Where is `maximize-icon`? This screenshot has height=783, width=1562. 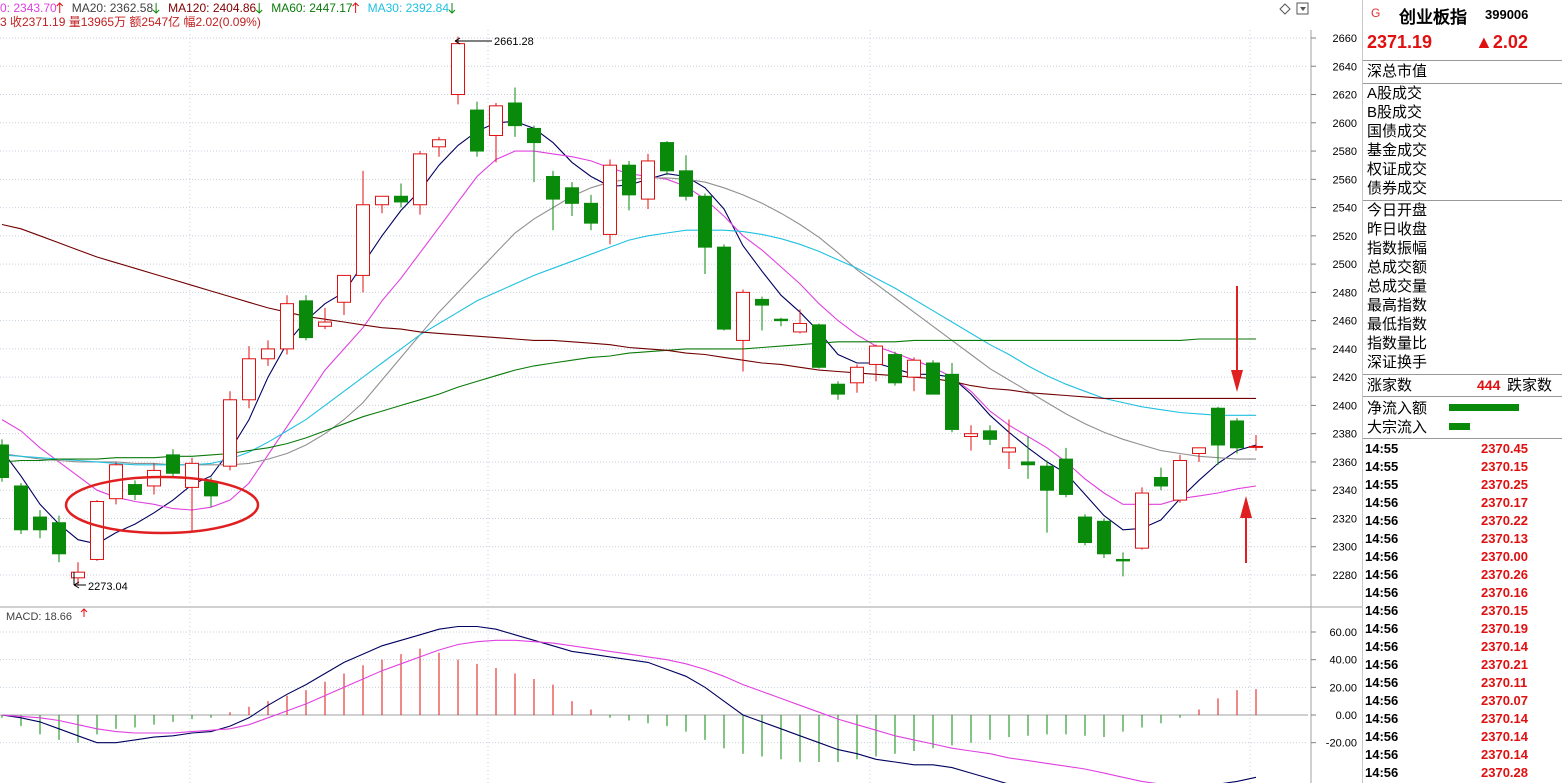
maximize-icon is located at coordinates (1302, 8).